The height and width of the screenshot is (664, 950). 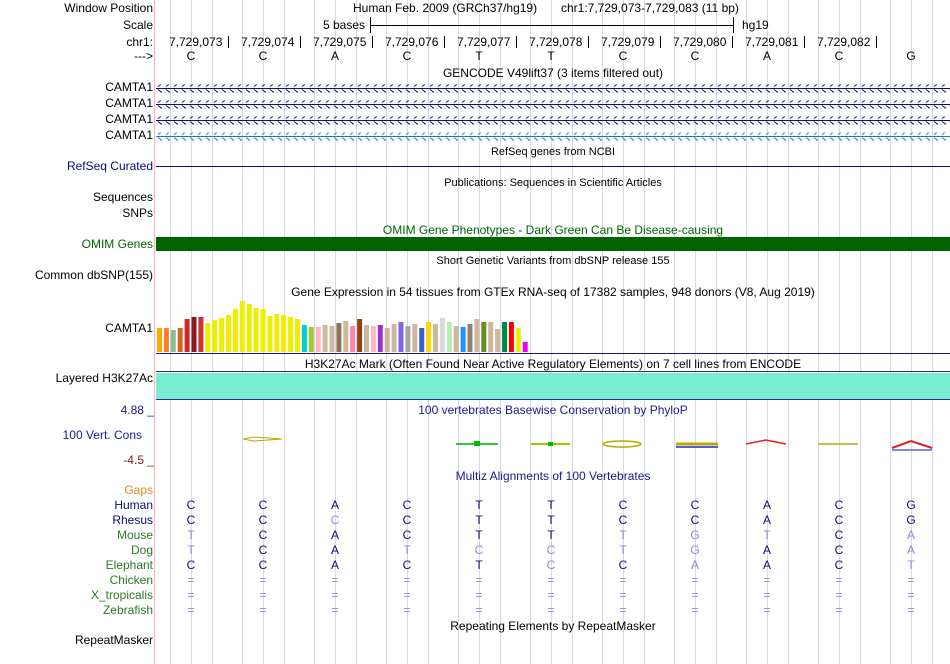 I want to click on phylop-glyphs, so click(x=475, y=442).